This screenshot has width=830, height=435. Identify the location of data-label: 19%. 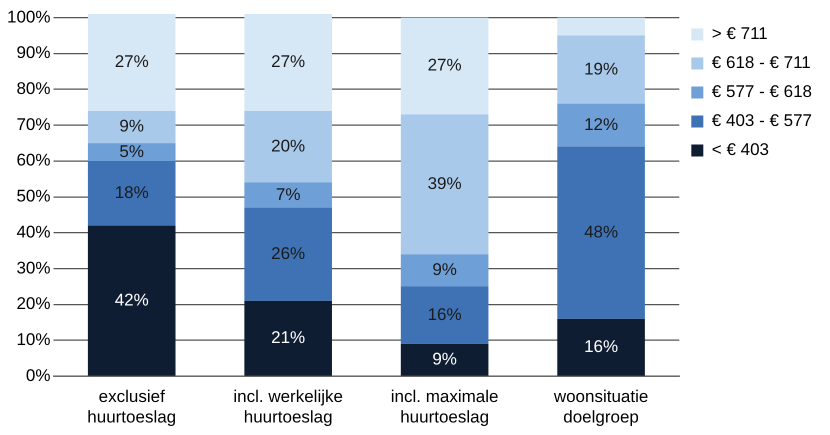
(601, 68).